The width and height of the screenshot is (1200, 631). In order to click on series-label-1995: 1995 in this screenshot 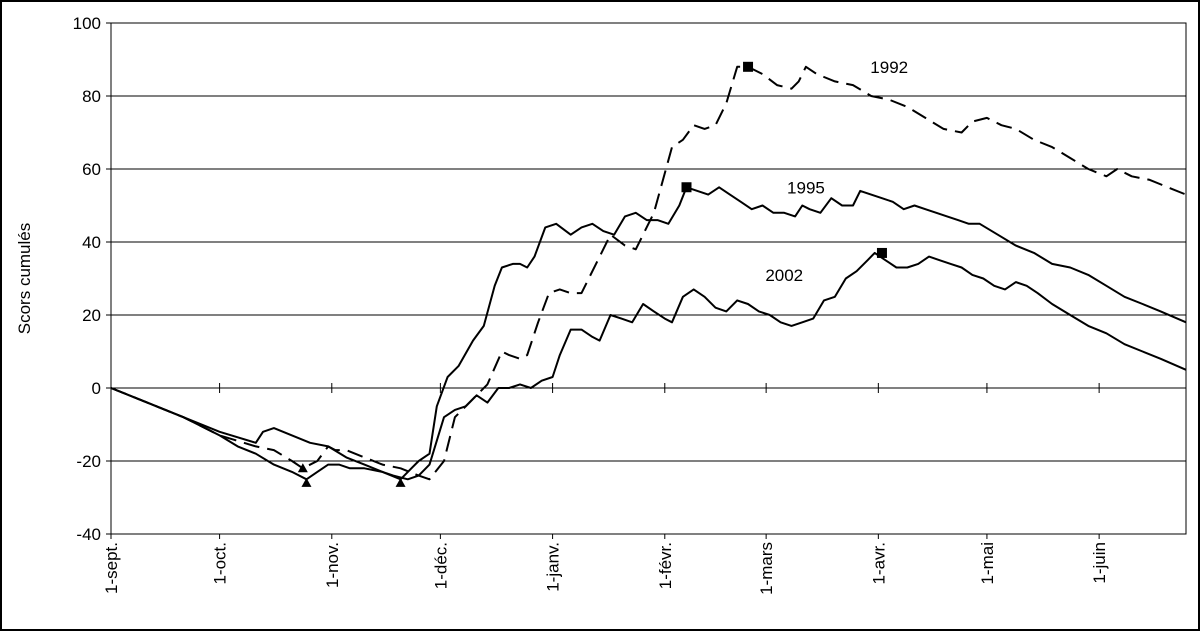, I will do `click(806, 187)`.